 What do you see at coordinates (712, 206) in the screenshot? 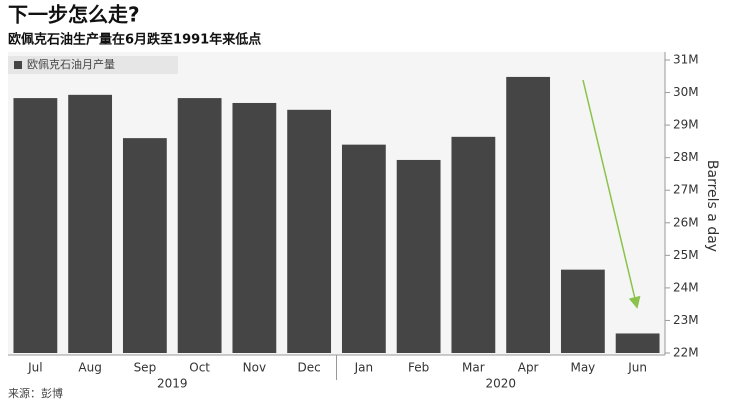
I see `y-axis-label: Barrels a day` at bounding box center [712, 206].